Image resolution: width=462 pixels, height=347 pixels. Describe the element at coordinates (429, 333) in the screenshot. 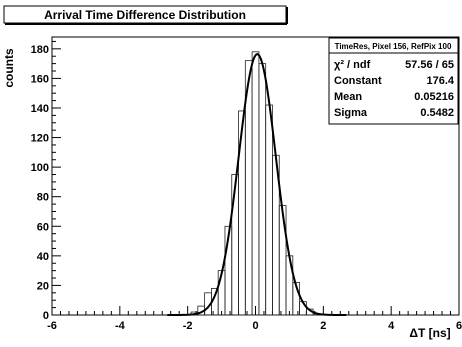

I see `x-axis-label: ΔT [ns]` at that location.